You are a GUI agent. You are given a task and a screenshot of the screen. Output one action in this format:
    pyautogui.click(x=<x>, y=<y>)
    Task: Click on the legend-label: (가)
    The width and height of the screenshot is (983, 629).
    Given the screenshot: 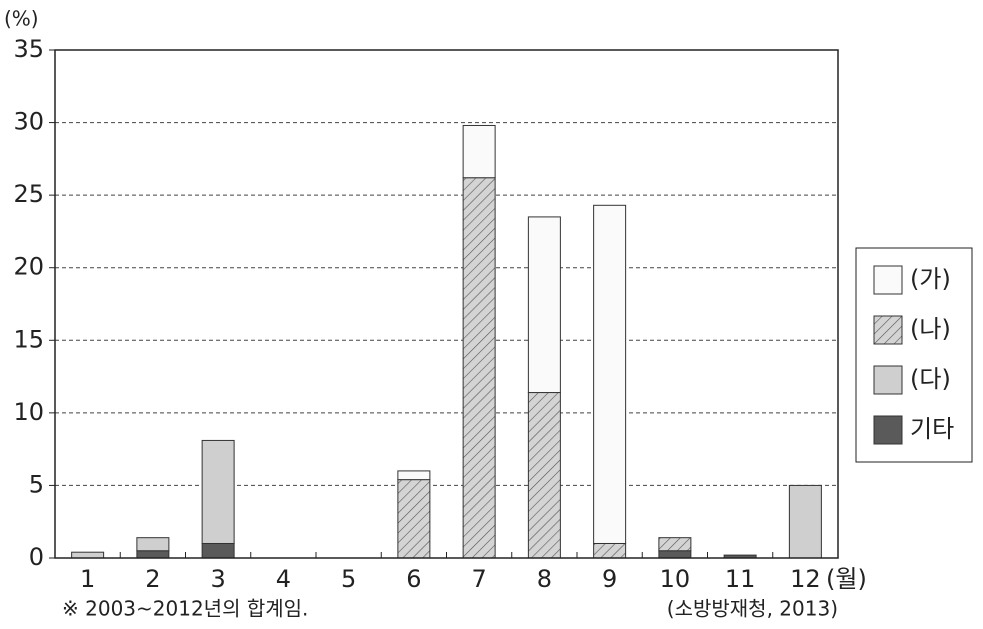 What is the action you would take?
    pyautogui.click(x=930, y=279)
    